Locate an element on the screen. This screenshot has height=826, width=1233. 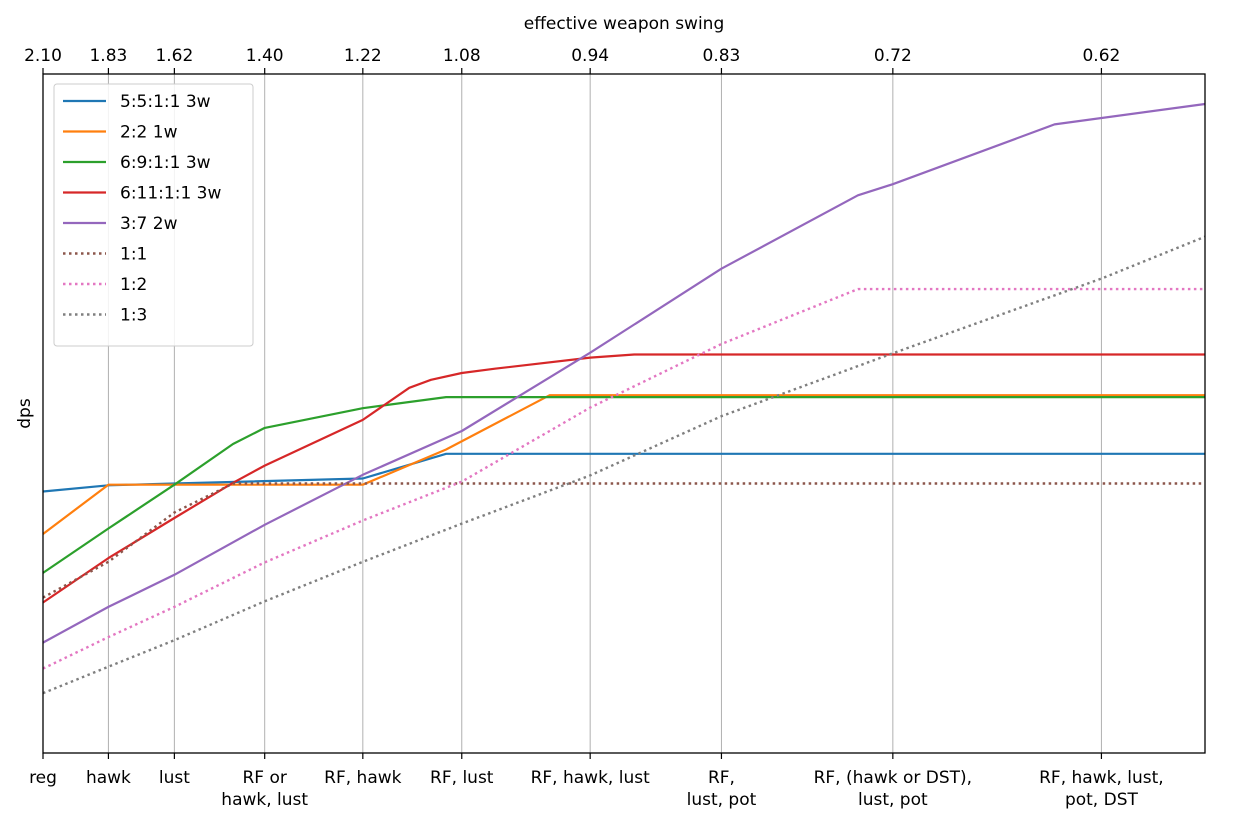
top-tick-label: 0.72 is located at coordinates (893, 56).